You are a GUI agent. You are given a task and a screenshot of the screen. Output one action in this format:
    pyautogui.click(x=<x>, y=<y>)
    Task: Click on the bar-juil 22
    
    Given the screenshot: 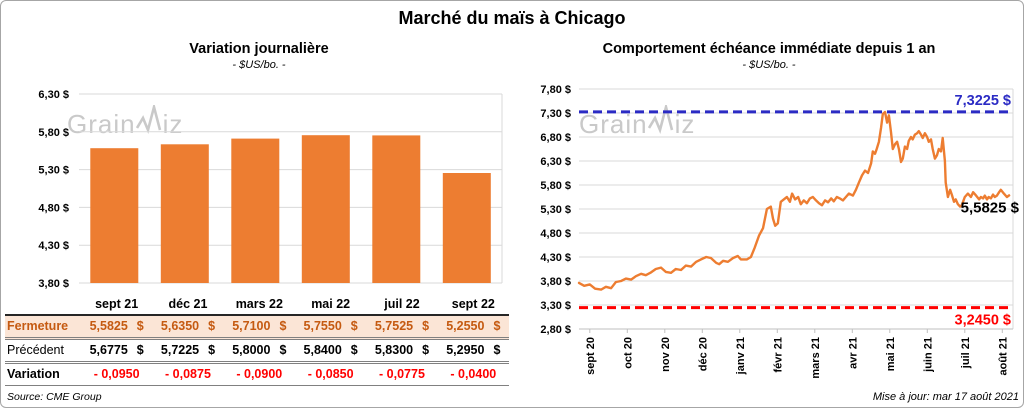 What is the action you would take?
    pyautogui.click(x=396, y=209)
    